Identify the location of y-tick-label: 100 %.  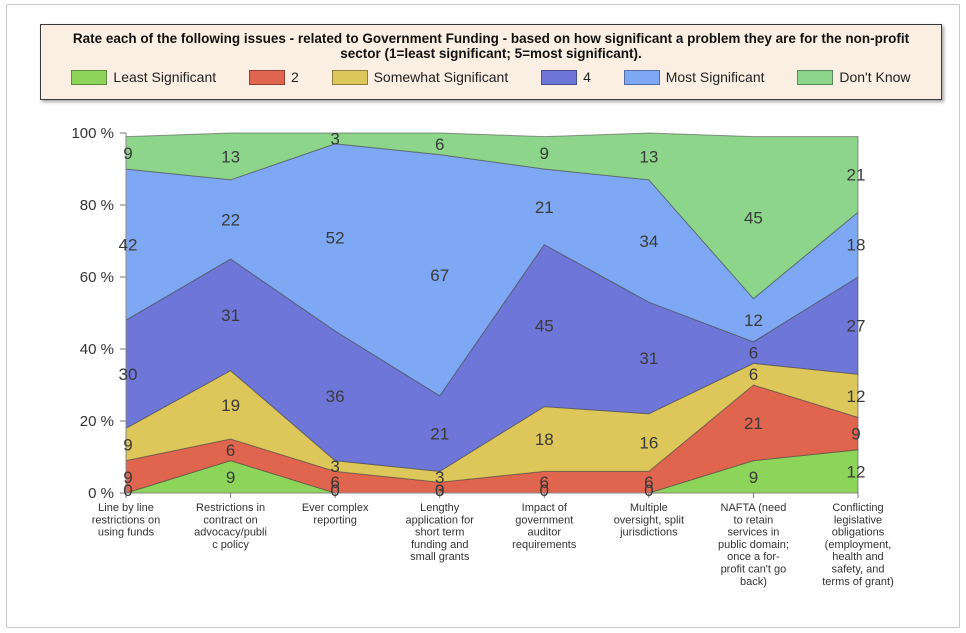
(92, 133).